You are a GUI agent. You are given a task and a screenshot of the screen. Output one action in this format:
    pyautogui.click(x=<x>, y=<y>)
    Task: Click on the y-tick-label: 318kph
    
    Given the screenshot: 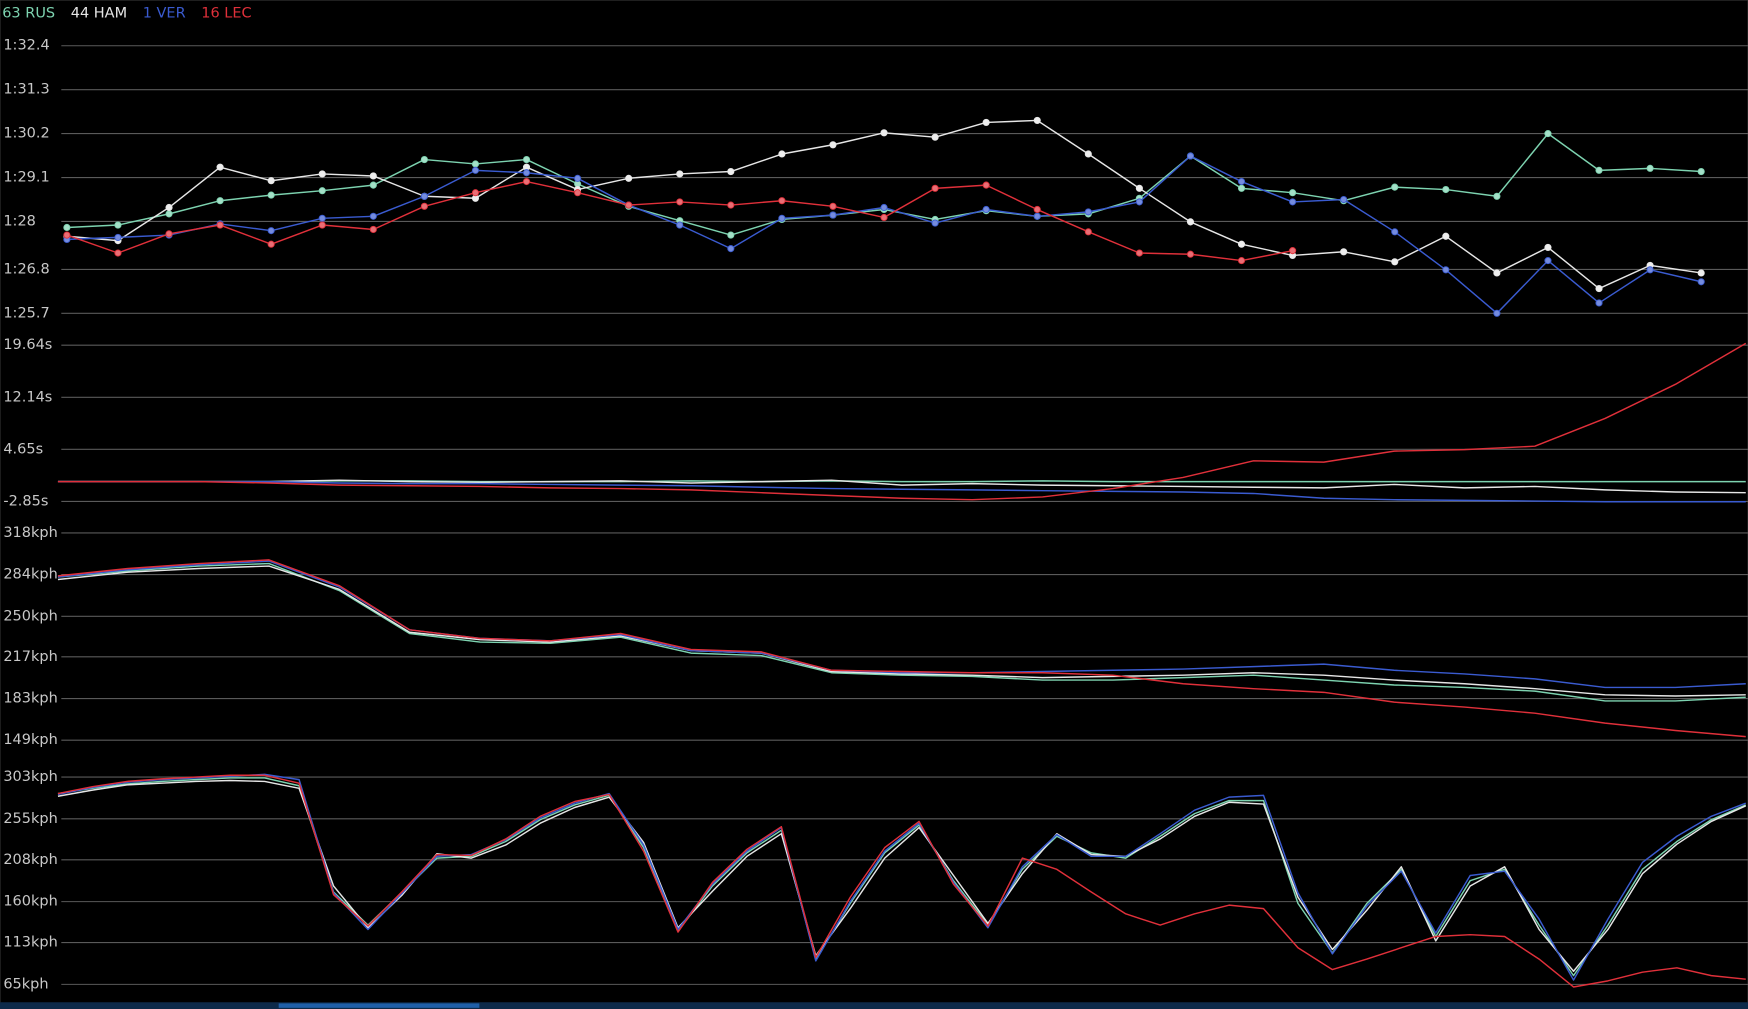 What is the action you would take?
    pyautogui.click(x=30, y=533)
    